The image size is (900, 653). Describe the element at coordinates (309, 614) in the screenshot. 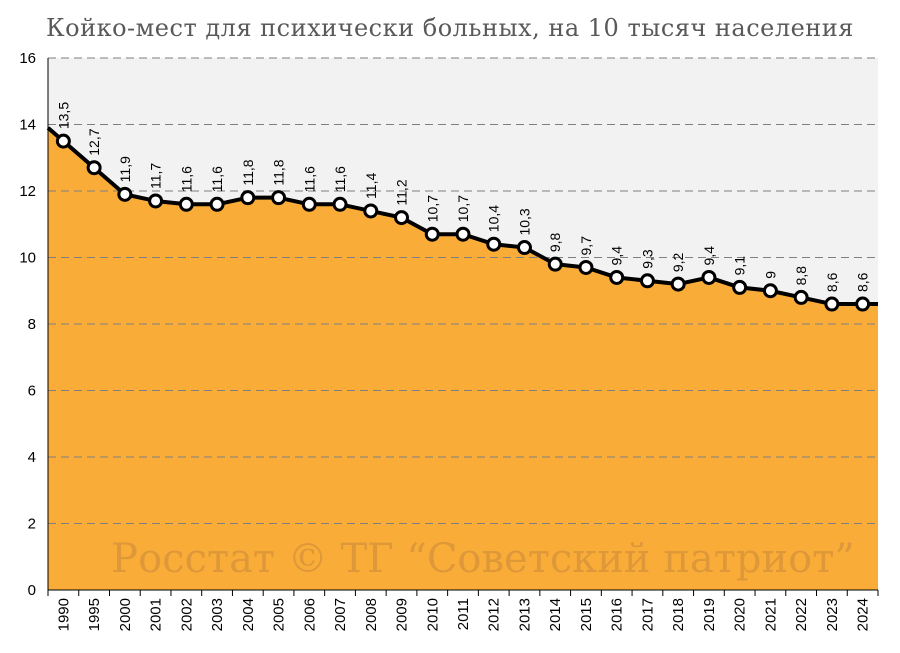

I see `x-tick-label: 2006` at that location.